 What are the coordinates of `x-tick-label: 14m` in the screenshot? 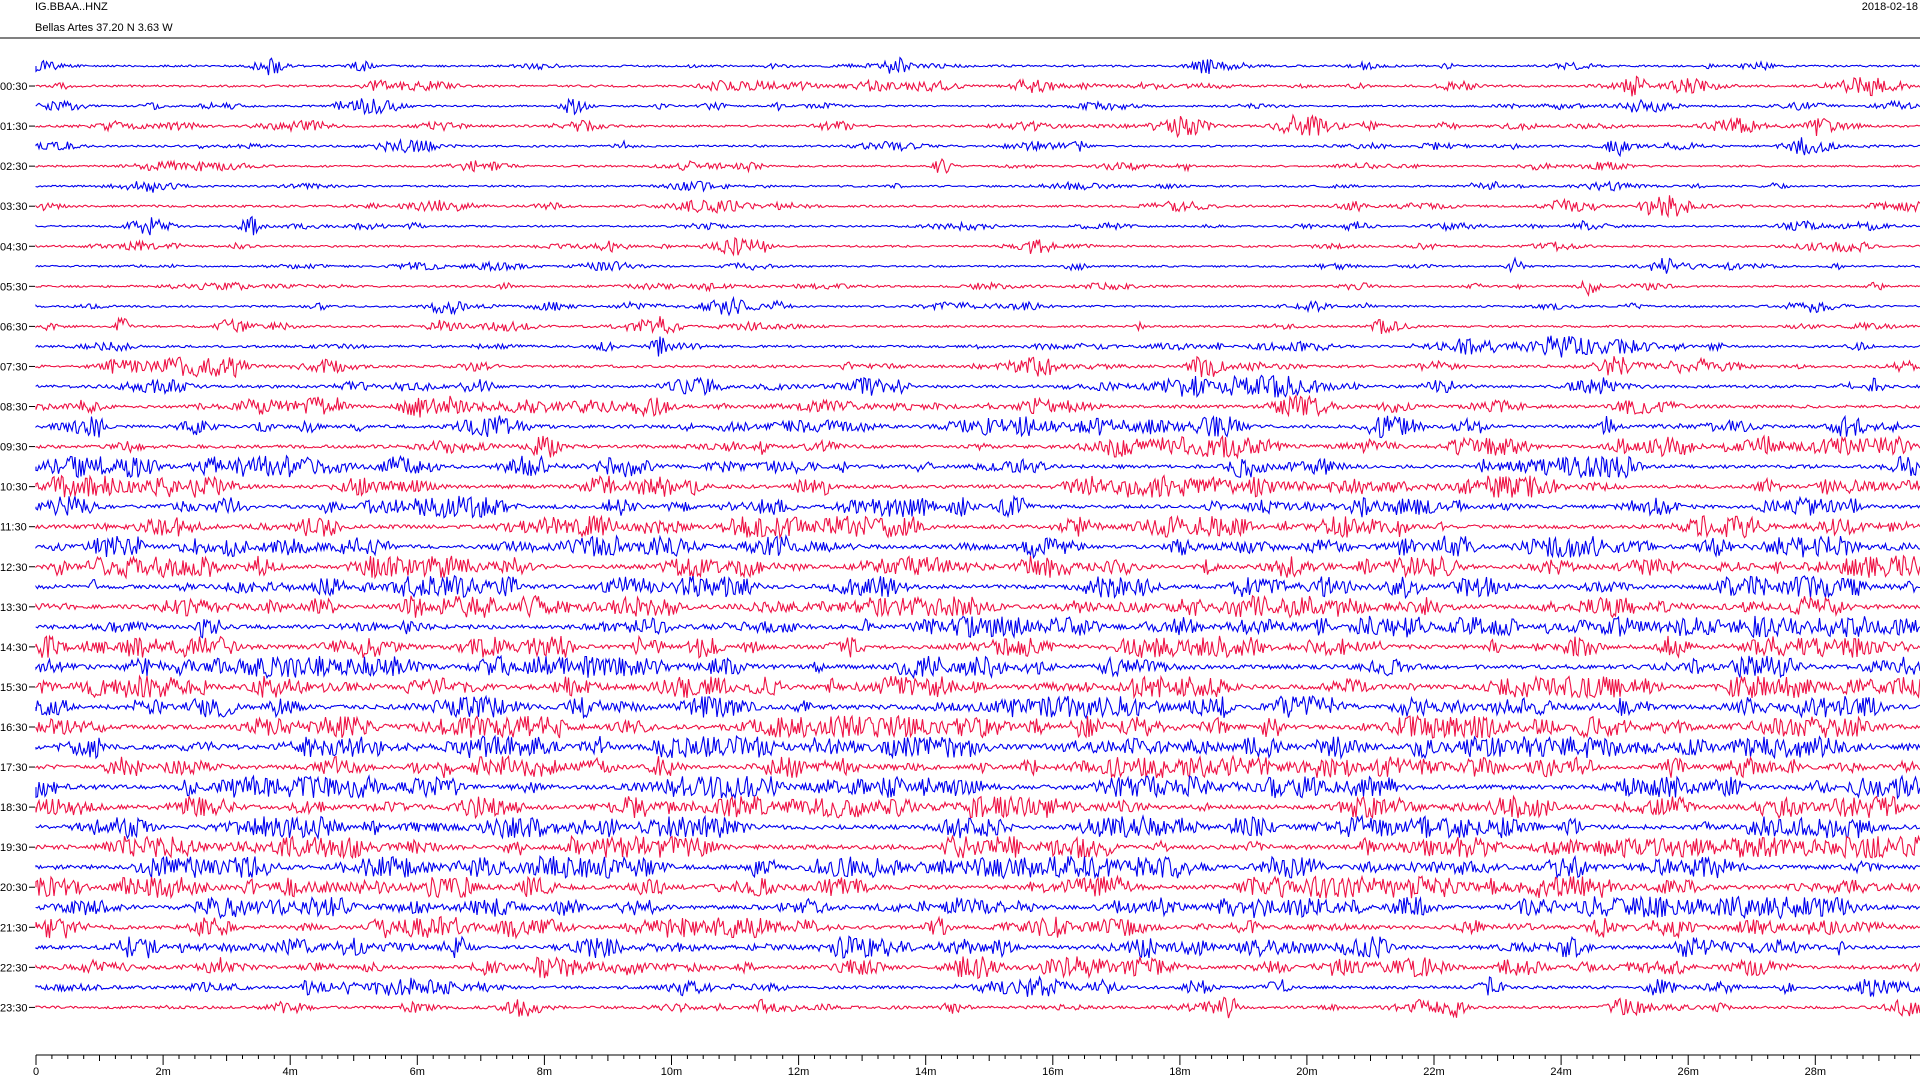 It's located at (925, 1072).